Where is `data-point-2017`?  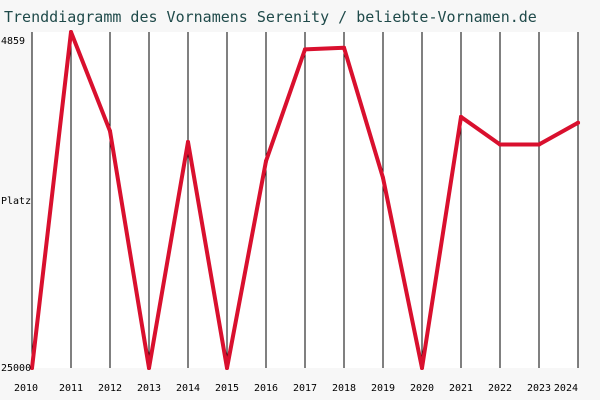
data-point-2017 is located at coordinates (305, 49).